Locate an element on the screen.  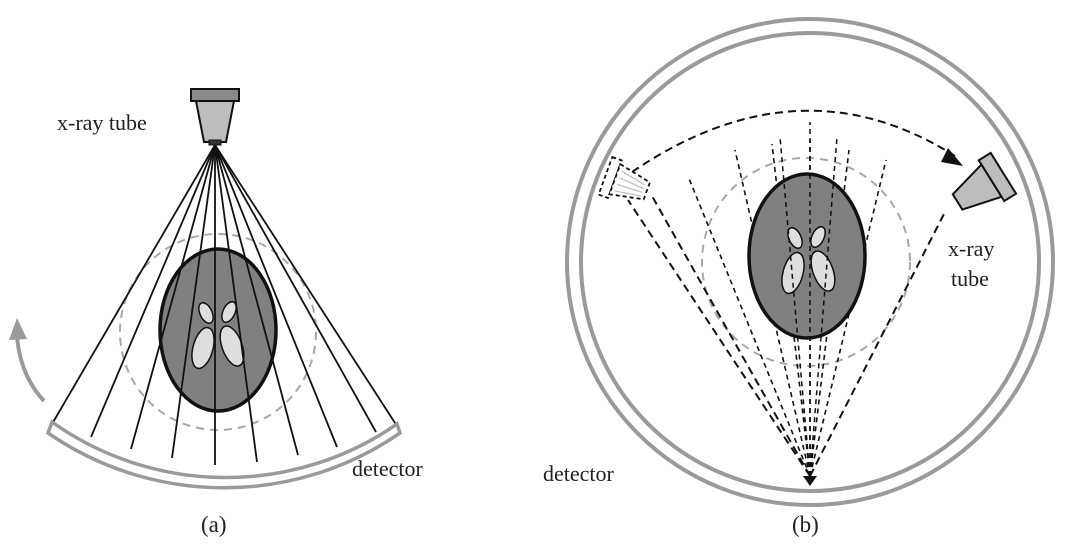
tube-tip-a is located at coordinates (215, 142).